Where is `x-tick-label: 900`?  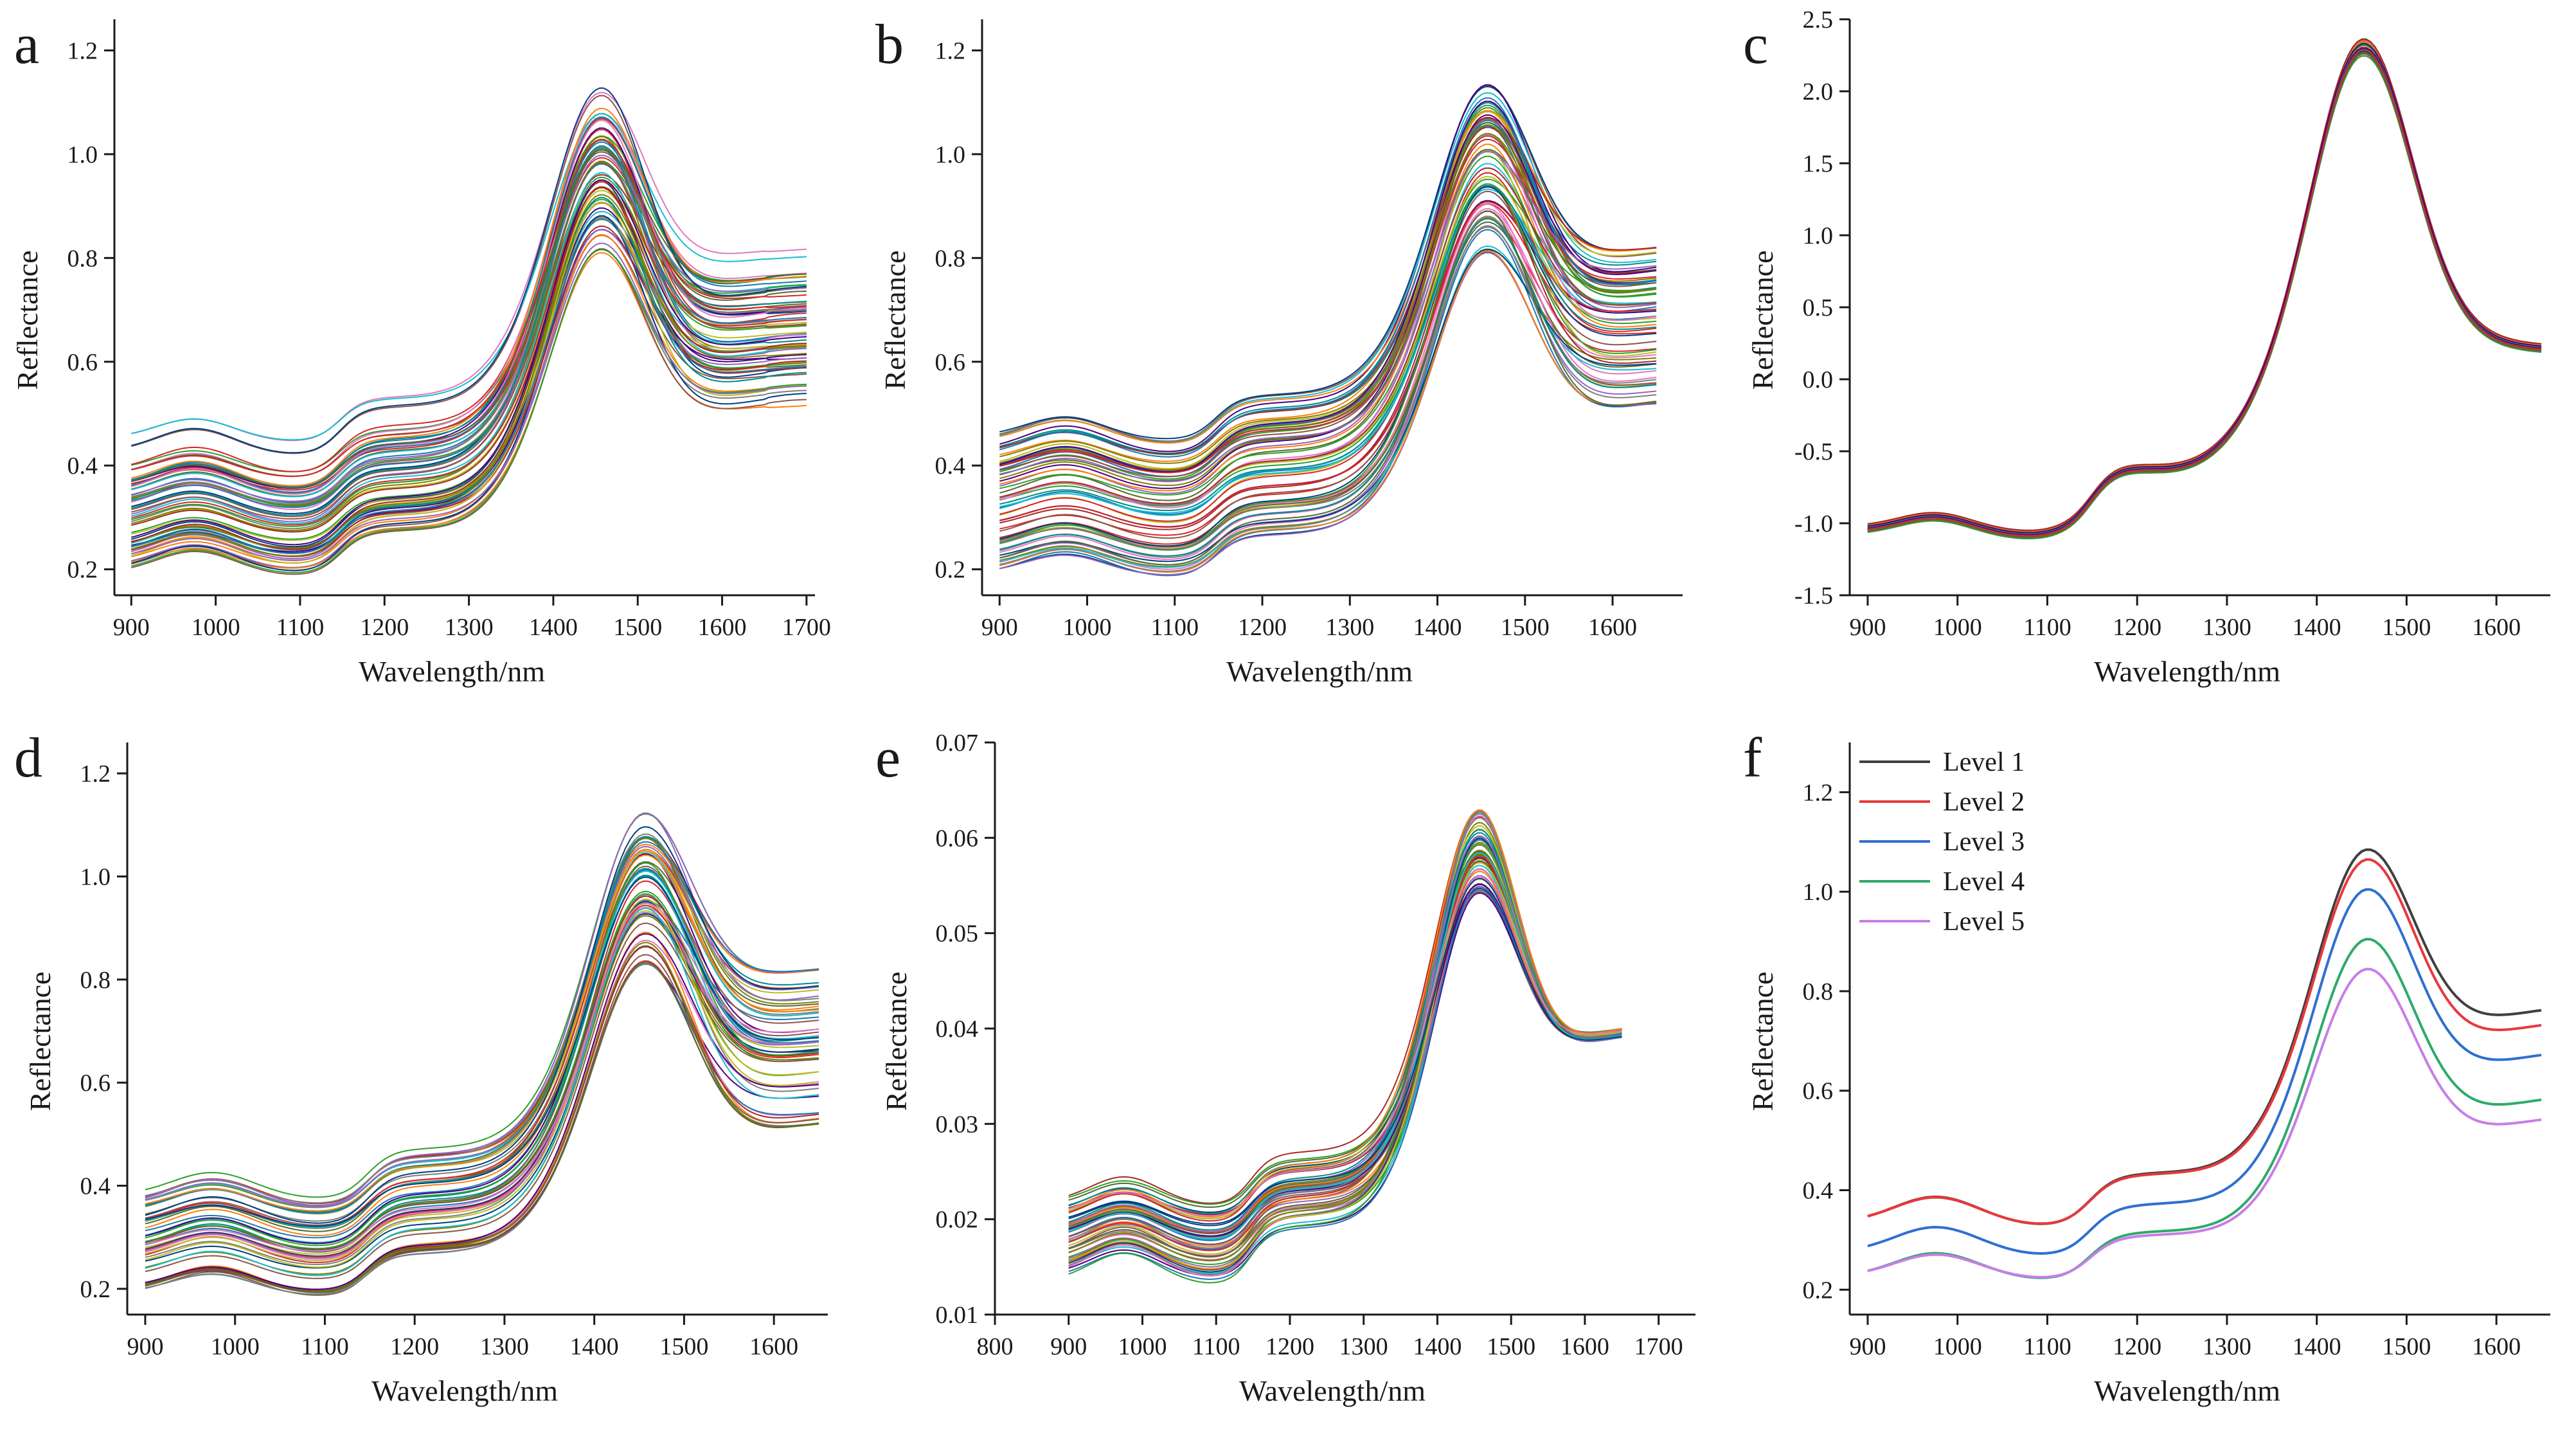 x-tick-label: 900 is located at coordinates (131, 628).